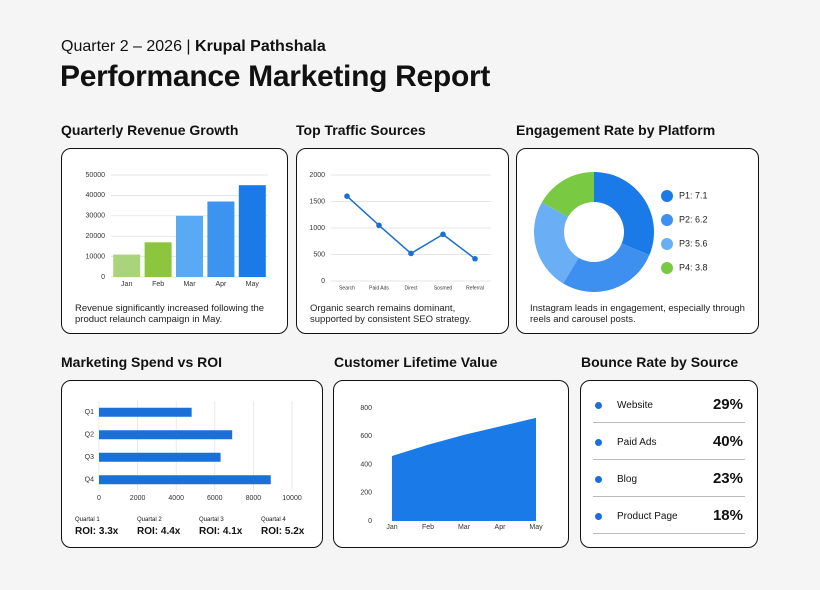  Describe the element at coordinates (317, 175) in the screenshot. I see `y-tick-label: 2000` at that location.